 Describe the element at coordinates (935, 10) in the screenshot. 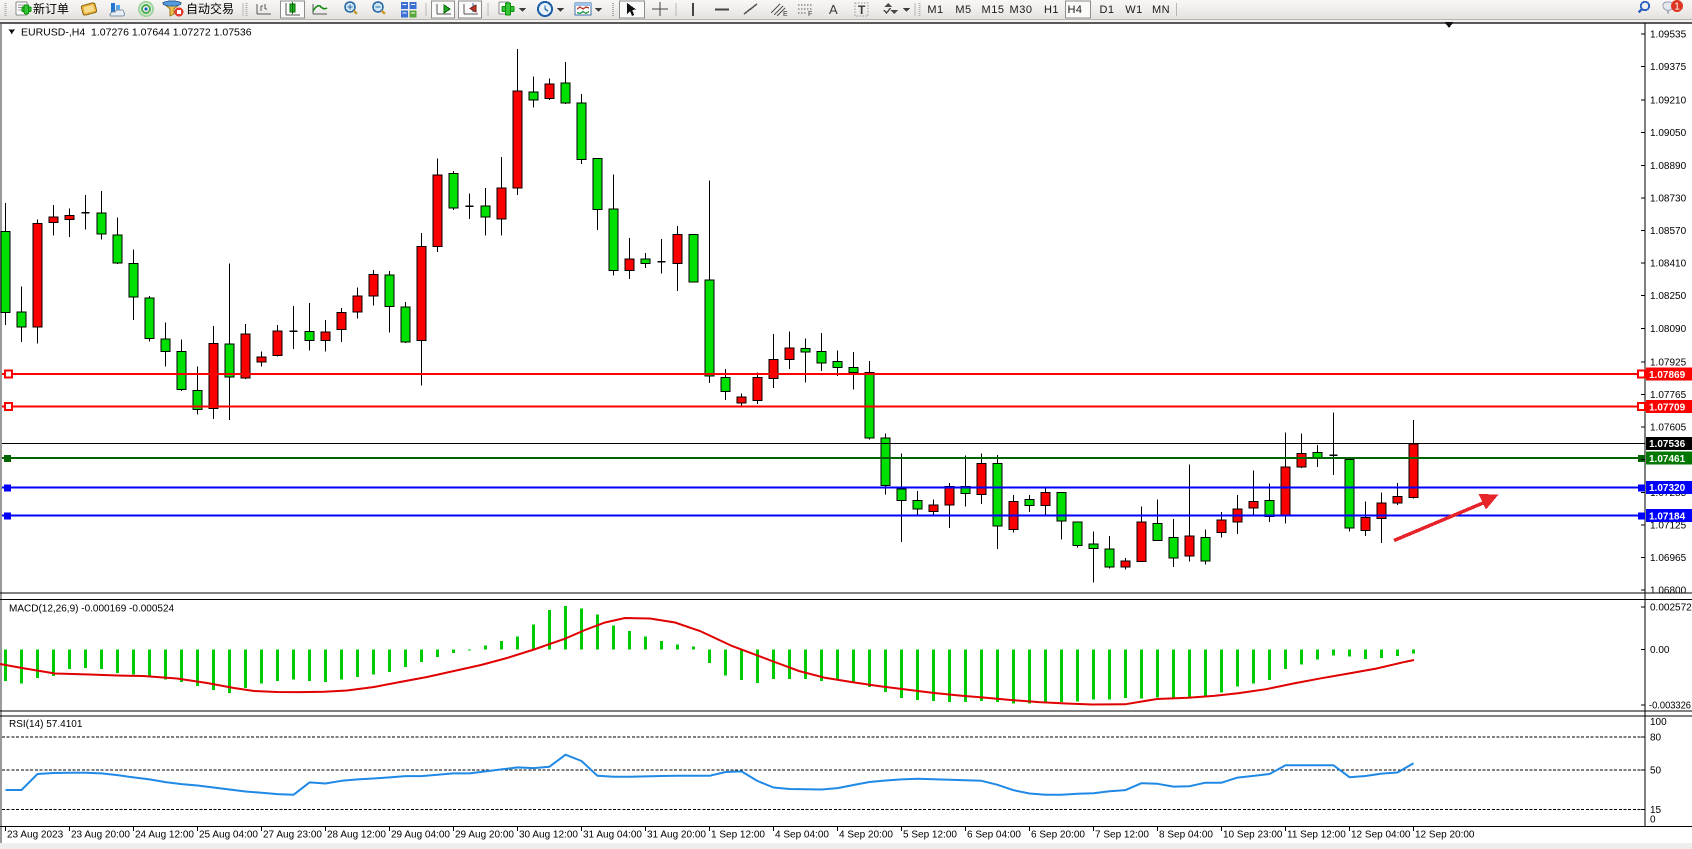

I see `svg-text: M1` at that location.